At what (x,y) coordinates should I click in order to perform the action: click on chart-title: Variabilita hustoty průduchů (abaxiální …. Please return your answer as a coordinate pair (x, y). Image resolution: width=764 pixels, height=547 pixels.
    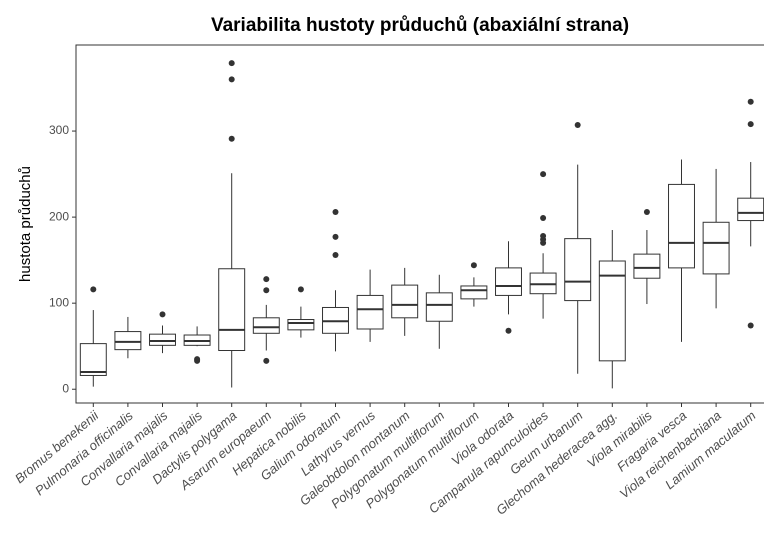
    Looking at the image, I should click on (420, 25).